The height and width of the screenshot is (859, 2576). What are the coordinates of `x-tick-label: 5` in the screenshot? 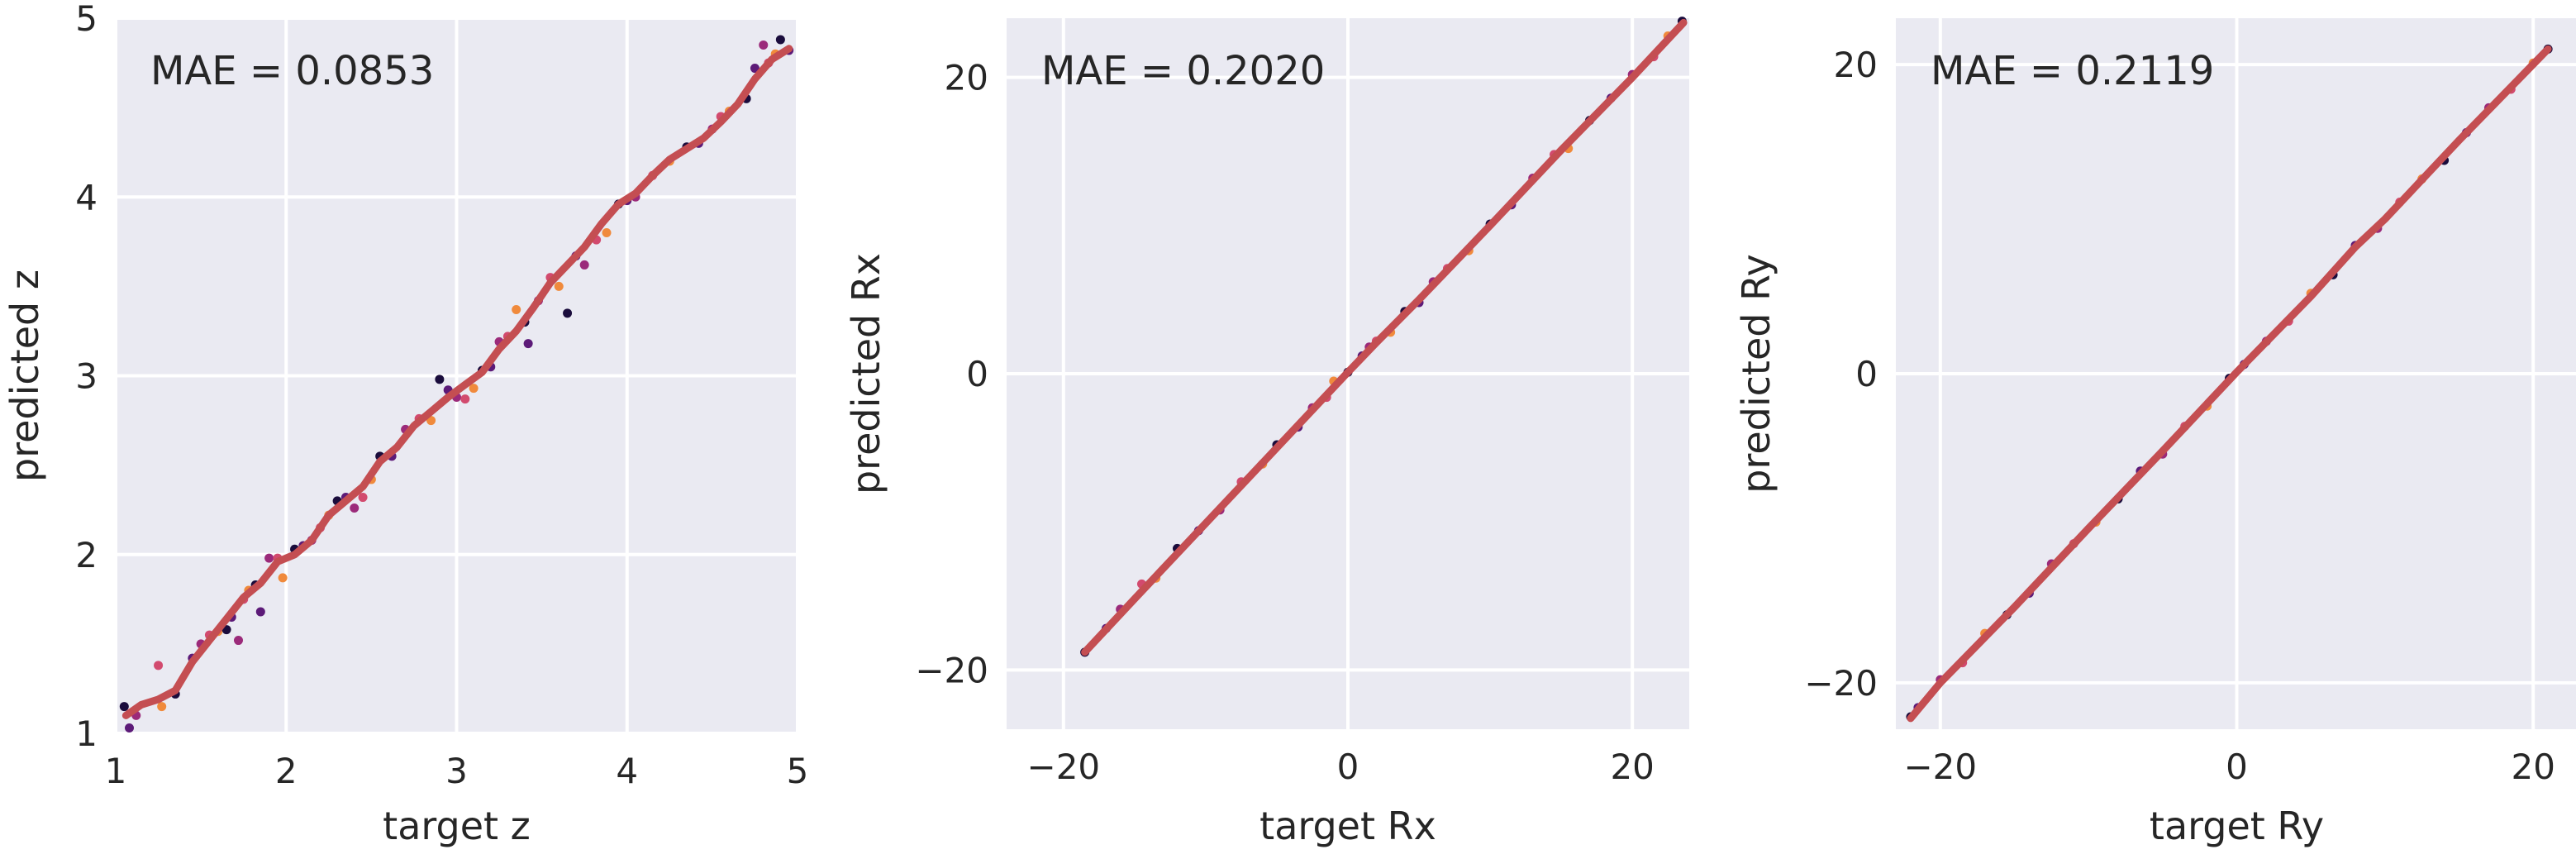 It's located at (798, 771).